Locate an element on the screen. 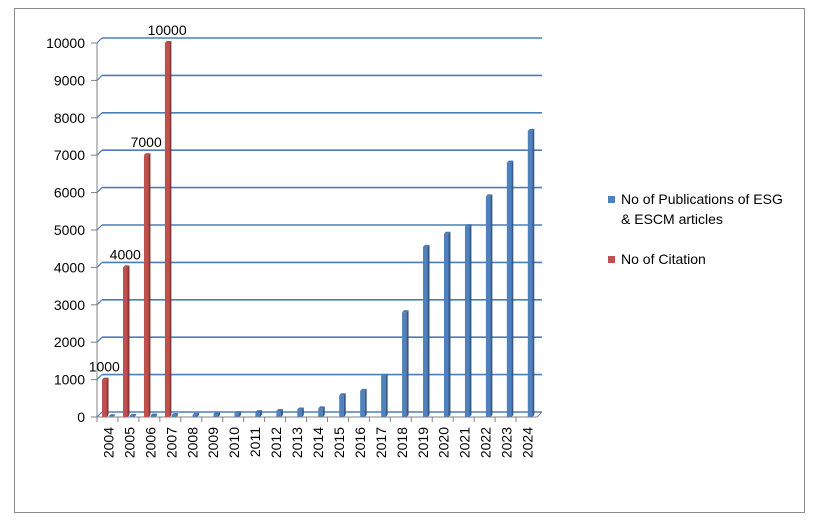  data-label-citation: 10000 is located at coordinates (167, 30).